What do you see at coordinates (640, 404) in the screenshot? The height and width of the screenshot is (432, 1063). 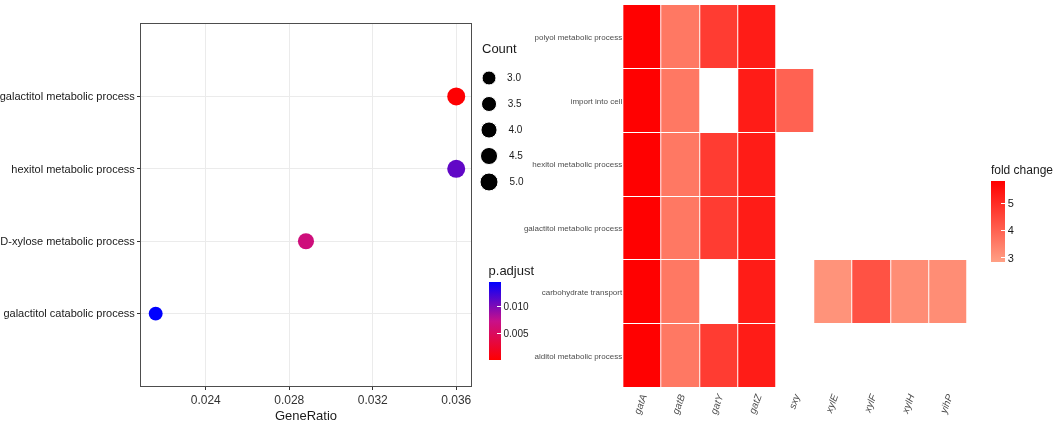 I see `x-tick-label: gatA` at bounding box center [640, 404].